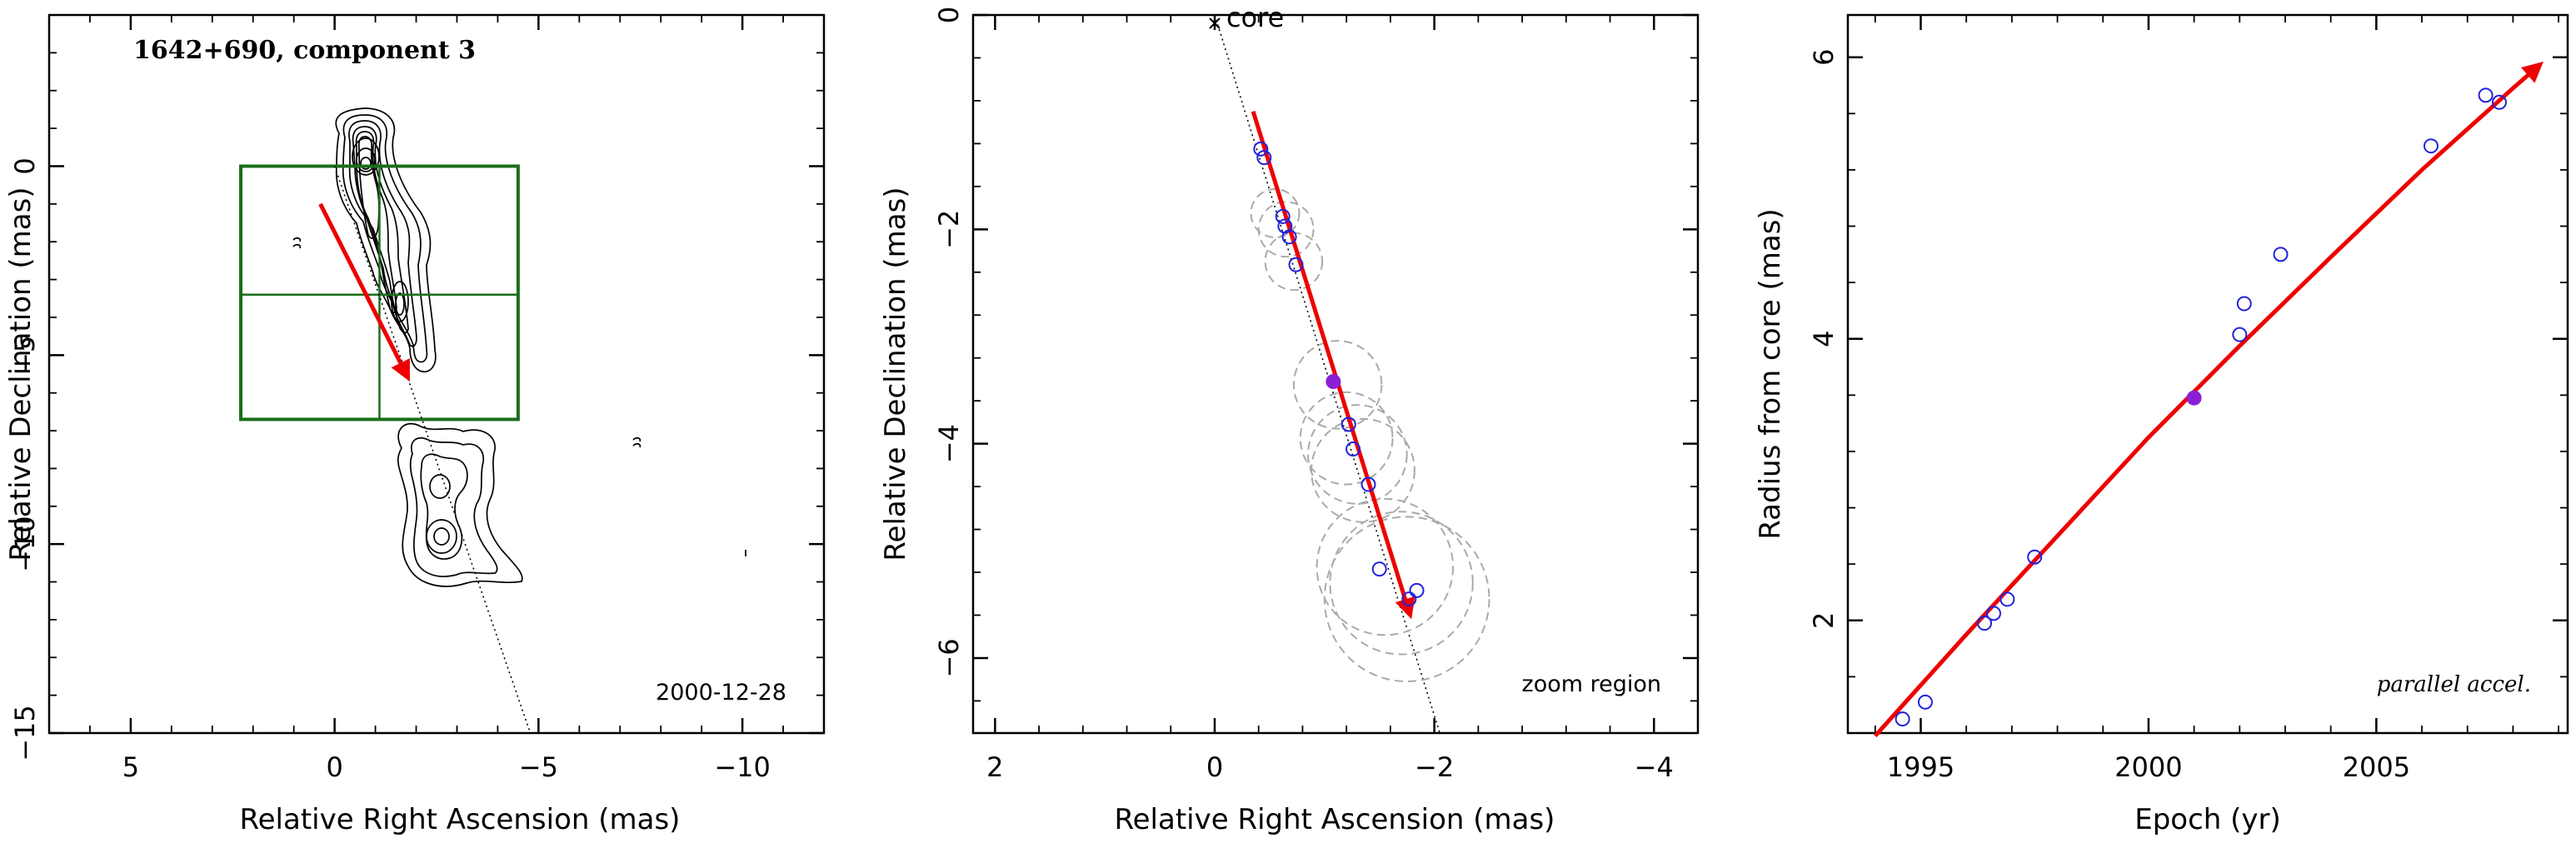 This screenshot has height=843, width=2576. What do you see at coordinates (949, 657) in the screenshot?
I see `y-tick-label: −6` at bounding box center [949, 657].